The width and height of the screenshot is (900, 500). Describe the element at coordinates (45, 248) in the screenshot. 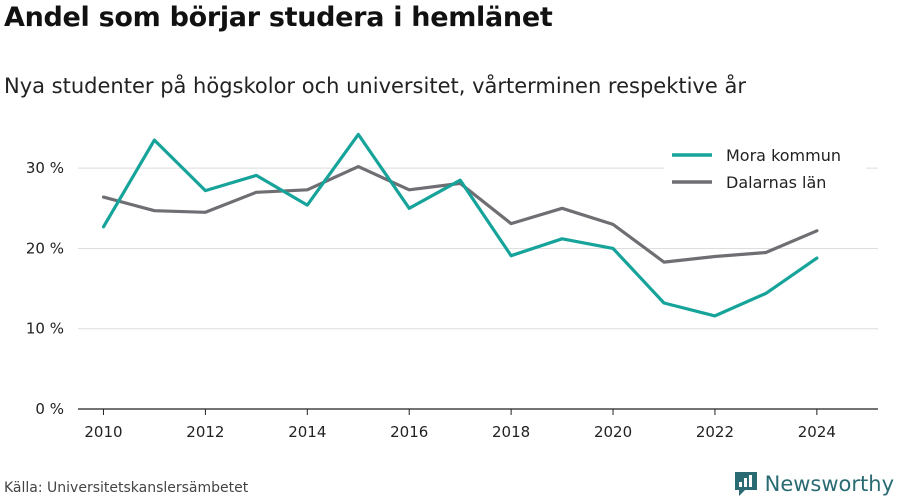

I see `y-tick-label: 20 %` at that location.